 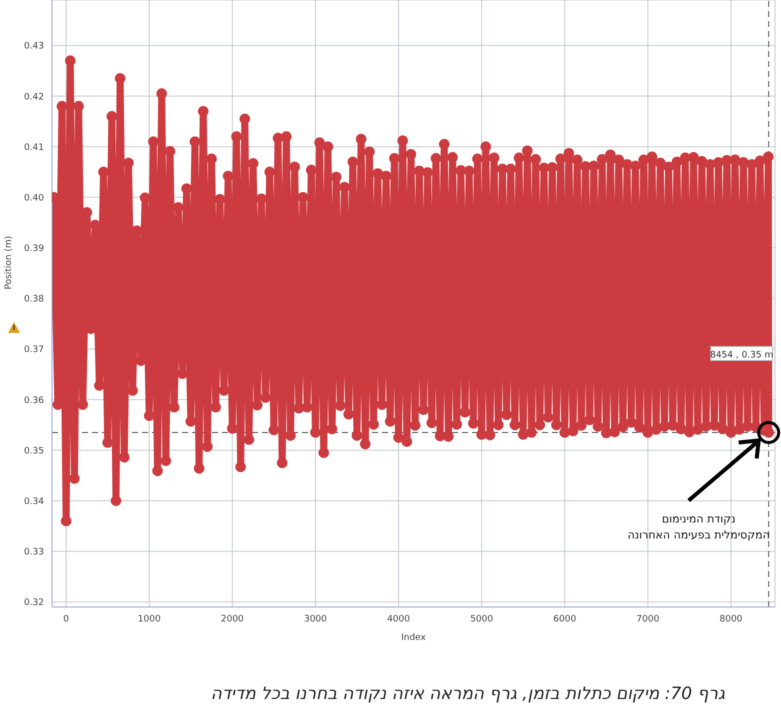 I want to click on annotation: נקודת המינימום המקסימלית בפעימה האחרונה, so click(x=699, y=527).